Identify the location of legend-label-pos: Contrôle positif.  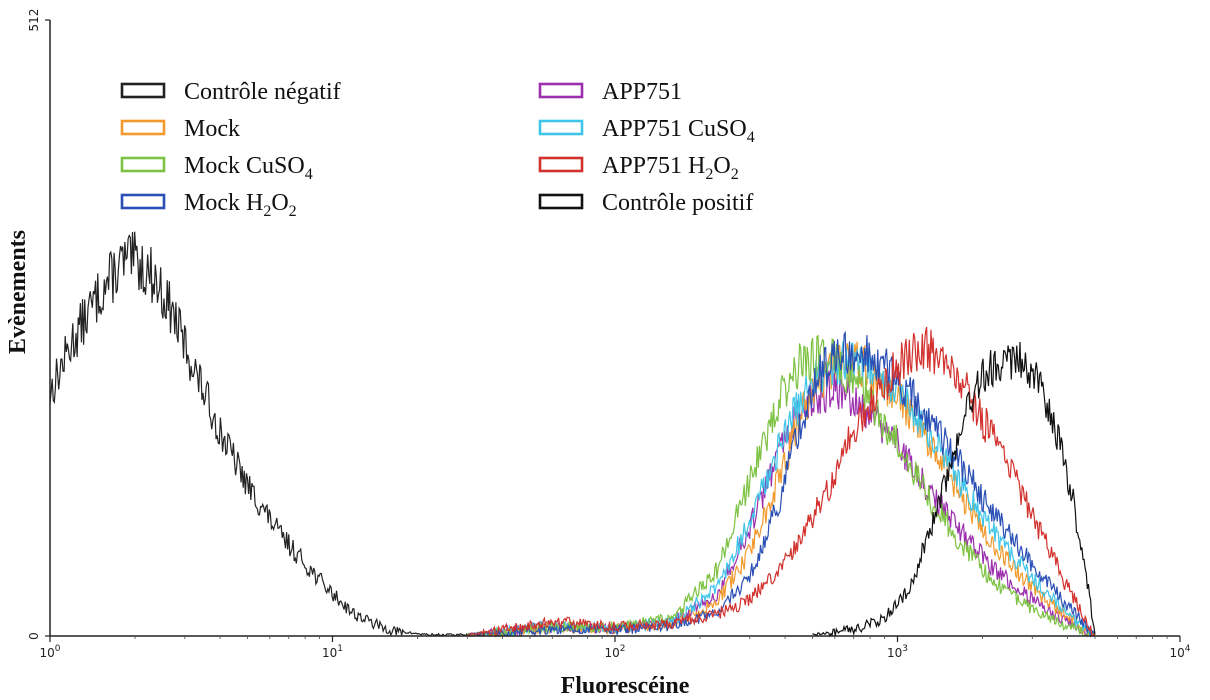
(677, 203).